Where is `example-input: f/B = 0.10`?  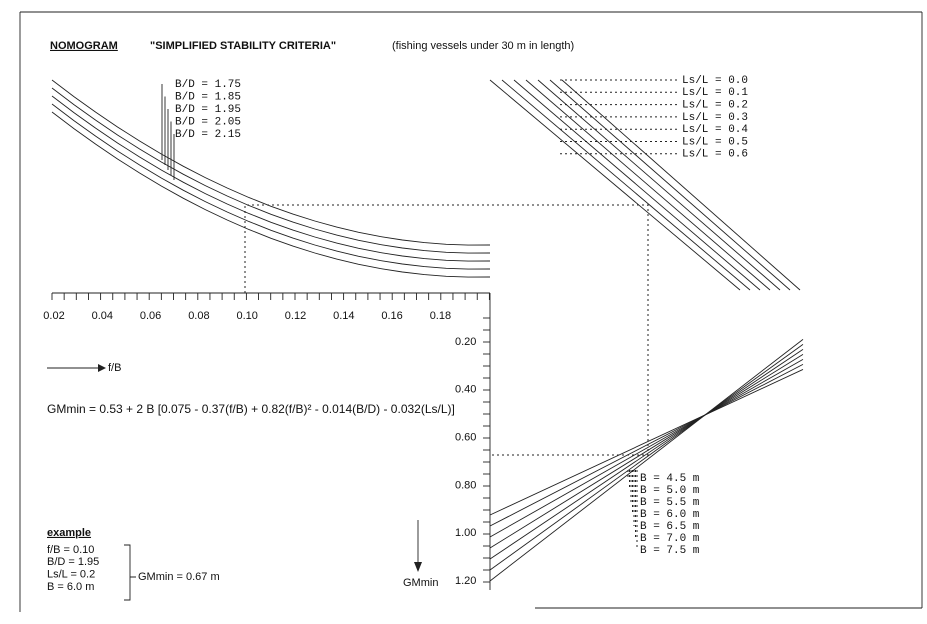 example-input: f/B = 0.10 is located at coordinates (70, 550).